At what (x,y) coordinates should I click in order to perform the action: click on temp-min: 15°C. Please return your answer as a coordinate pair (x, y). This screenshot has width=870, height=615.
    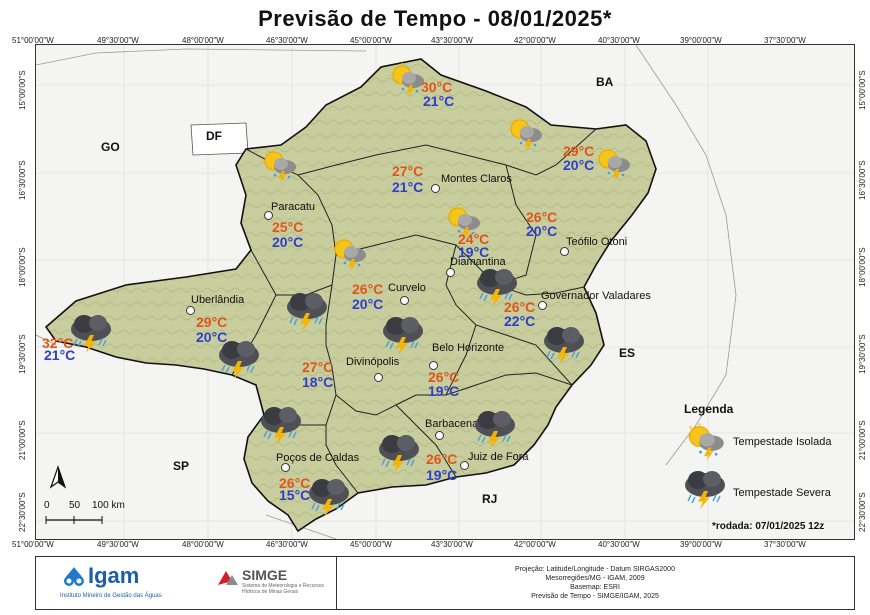
    Looking at the image, I should click on (295, 495).